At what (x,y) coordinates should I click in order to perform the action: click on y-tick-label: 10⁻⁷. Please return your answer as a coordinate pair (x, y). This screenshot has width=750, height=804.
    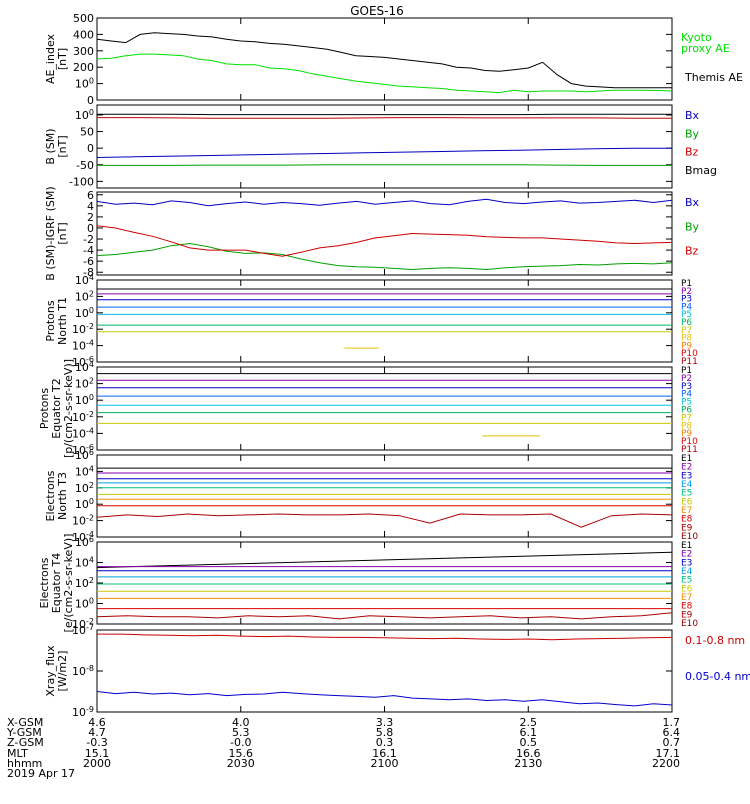
    Looking at the image, I should click on (83, 630).